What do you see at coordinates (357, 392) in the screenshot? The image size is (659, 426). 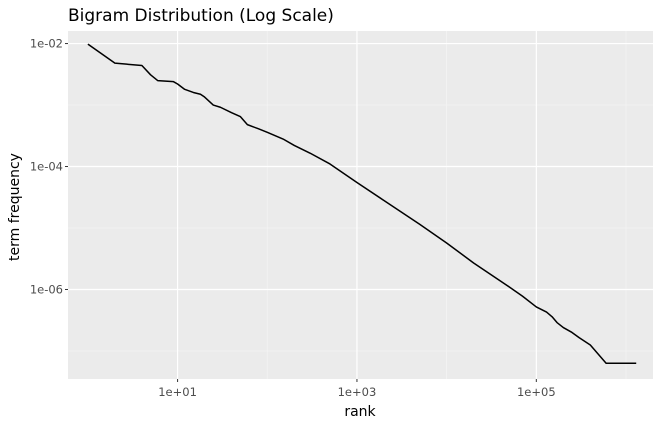 I see `x-tick-label: 1e+03` at bounding box center [357, 392].